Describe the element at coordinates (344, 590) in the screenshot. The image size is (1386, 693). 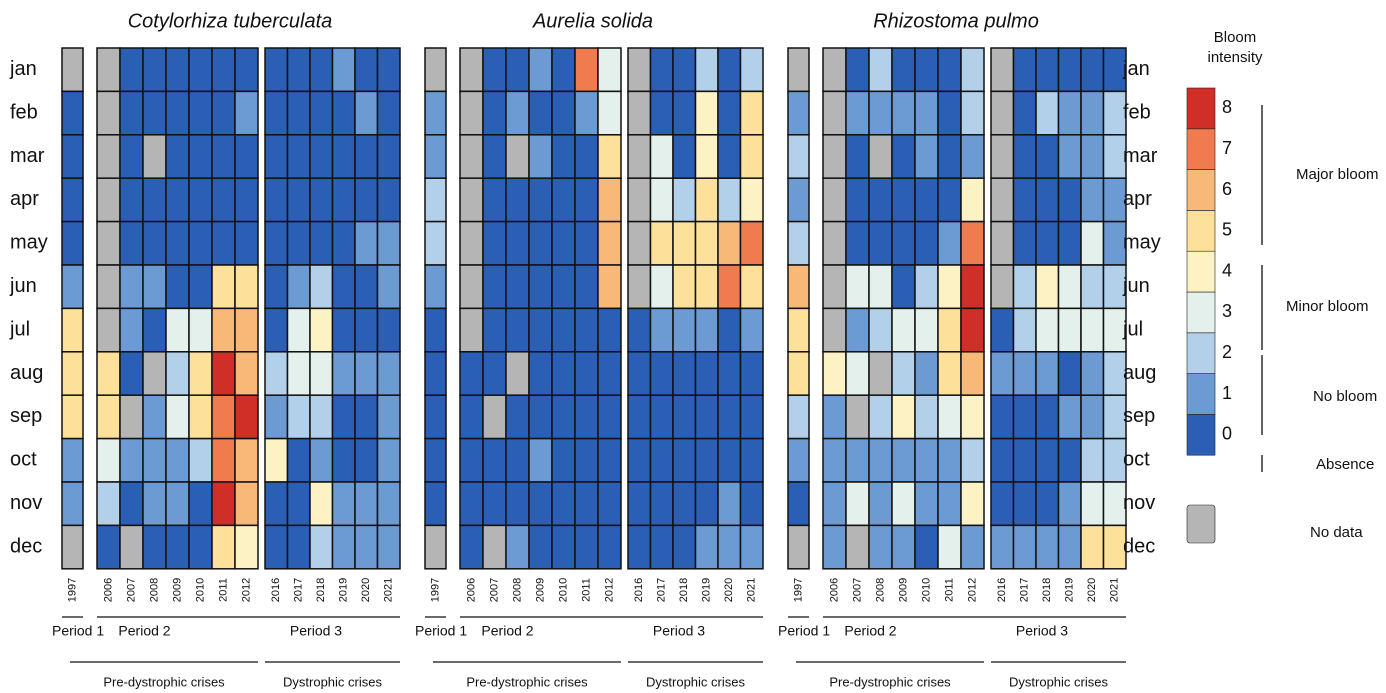
I see `x-tick-label: 2019` at that location.